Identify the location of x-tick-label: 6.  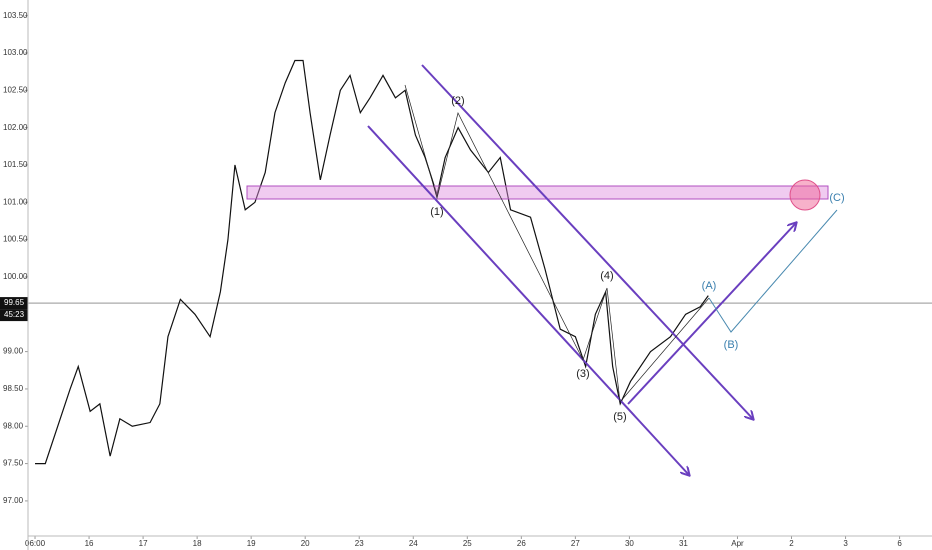
(899, 543).